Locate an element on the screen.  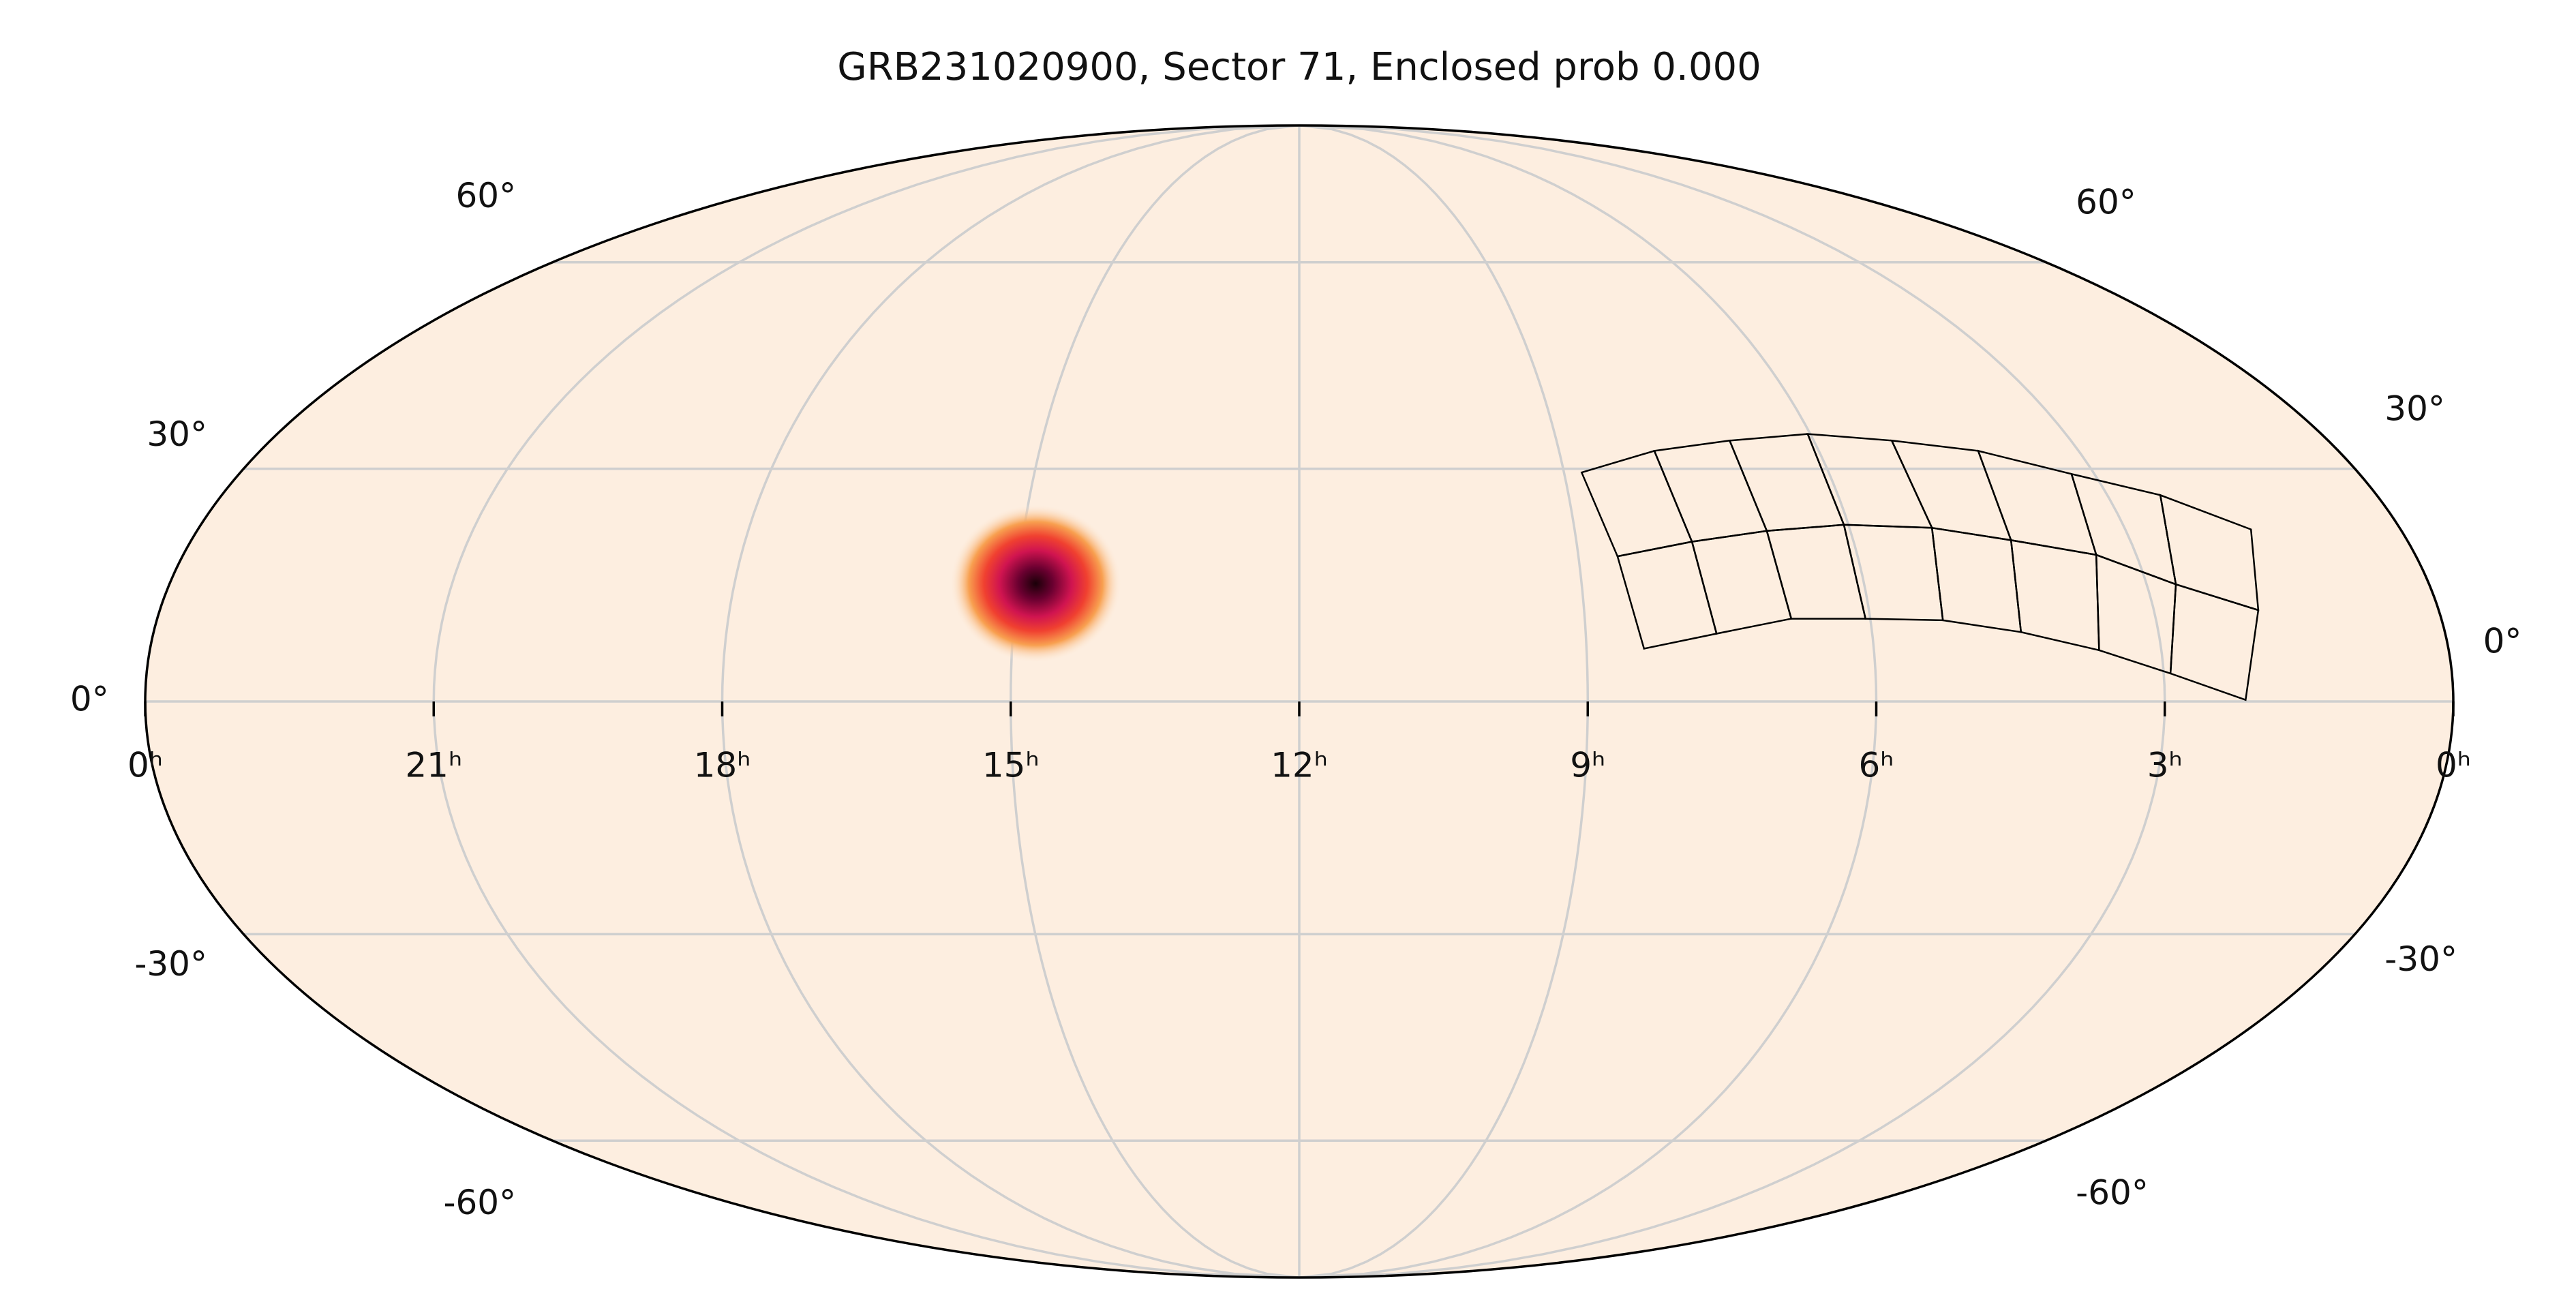
x-tick-label: 18ʰ is located at coordinates (723, 765).